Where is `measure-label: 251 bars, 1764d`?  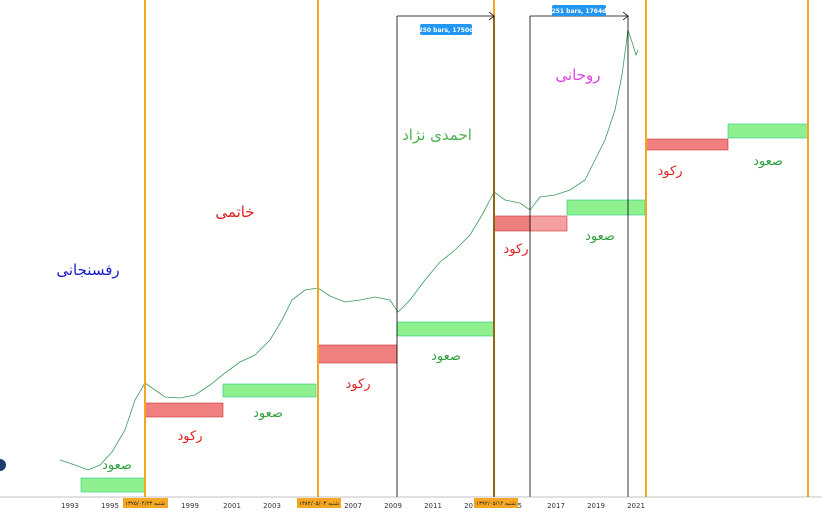 measure-label: 251 bars, 1764d is located at coordinates (579, 11).